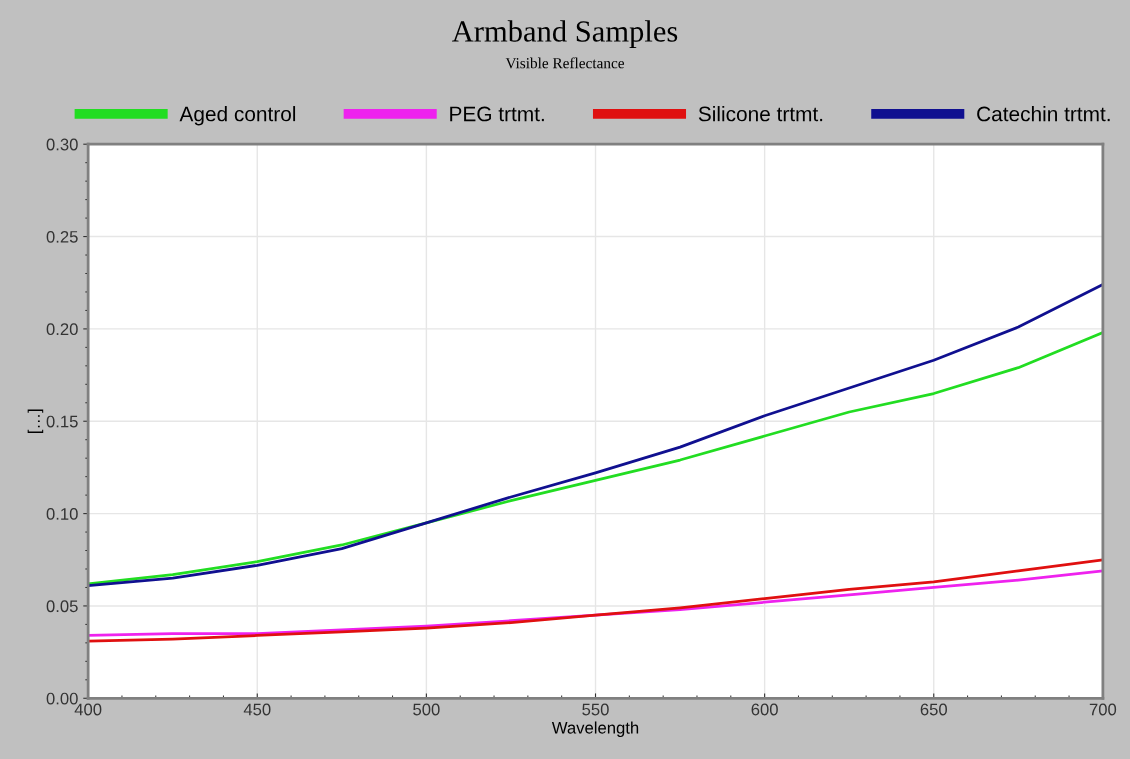 This screenshot has width=1130, height=759. Describe the element at coordinates (595, 729) in the screenshot. I see `x-axis-title: Wavelength` at that location.